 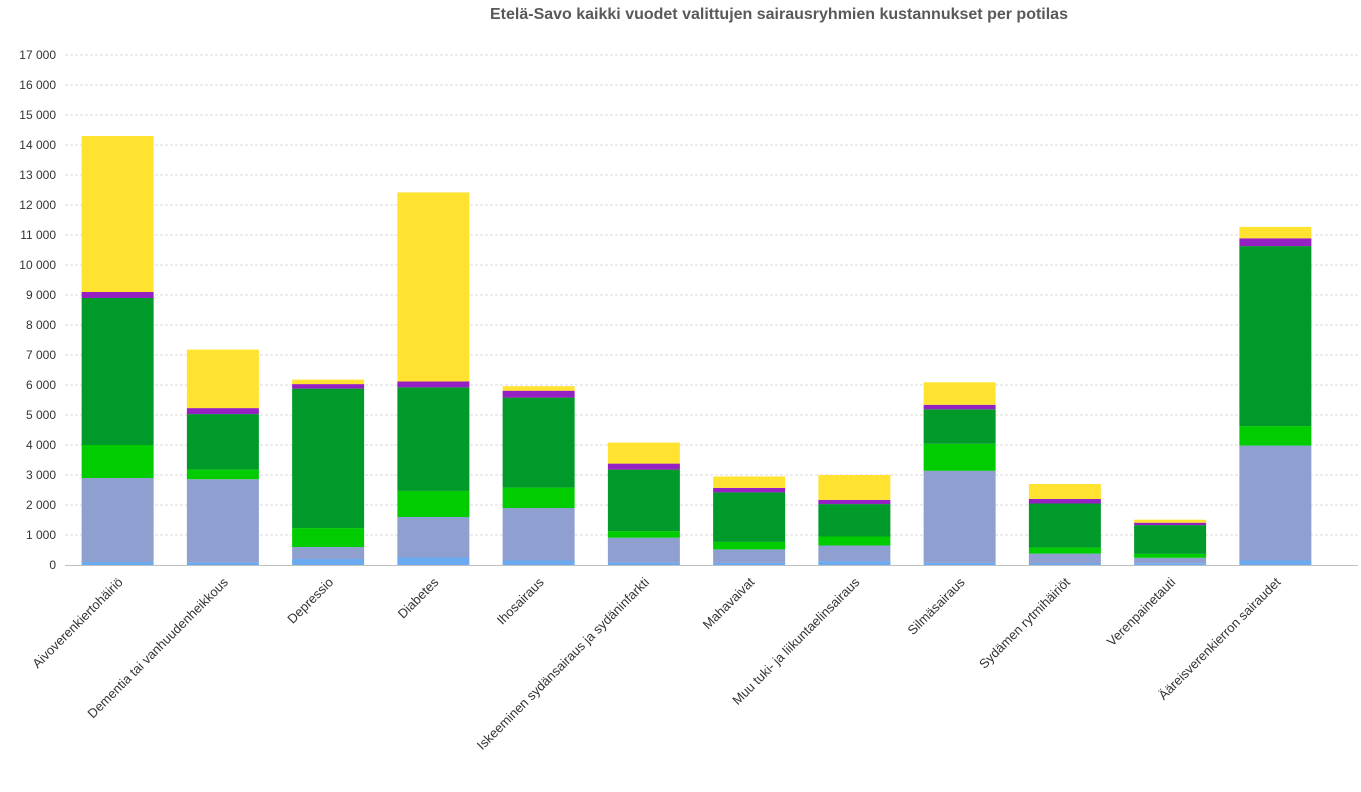 What do you see at coordinates (520, 600) in the screenshot?
I see `x-tick-label: Ihosairaus` at bounding box center [520, 600].